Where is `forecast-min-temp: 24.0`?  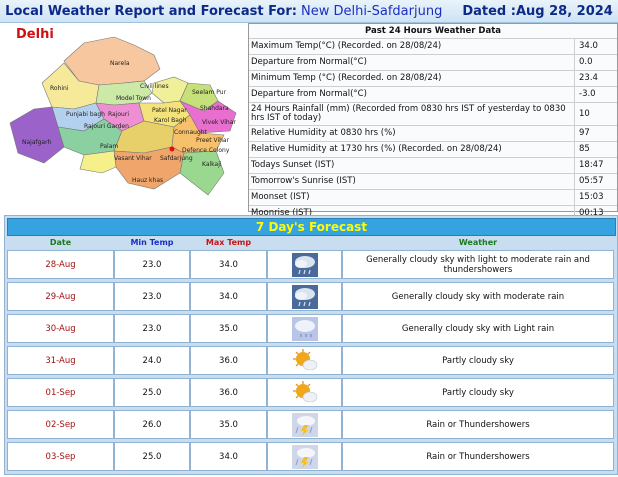
forecast-min-temp: 24.0 is located at coordinates (152, 360).